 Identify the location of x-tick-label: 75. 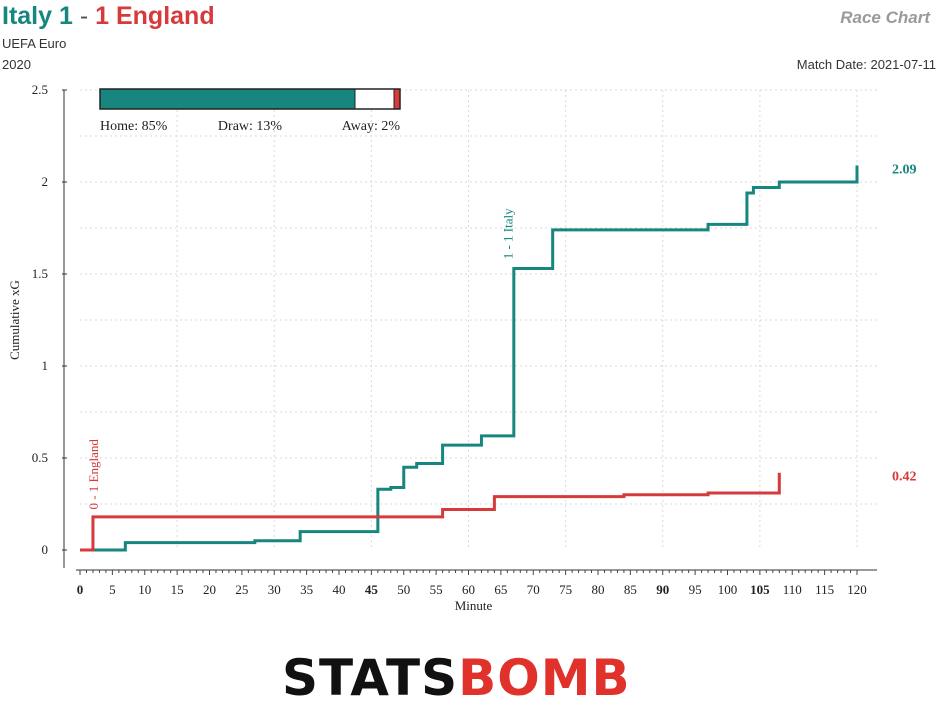
(565, 589).